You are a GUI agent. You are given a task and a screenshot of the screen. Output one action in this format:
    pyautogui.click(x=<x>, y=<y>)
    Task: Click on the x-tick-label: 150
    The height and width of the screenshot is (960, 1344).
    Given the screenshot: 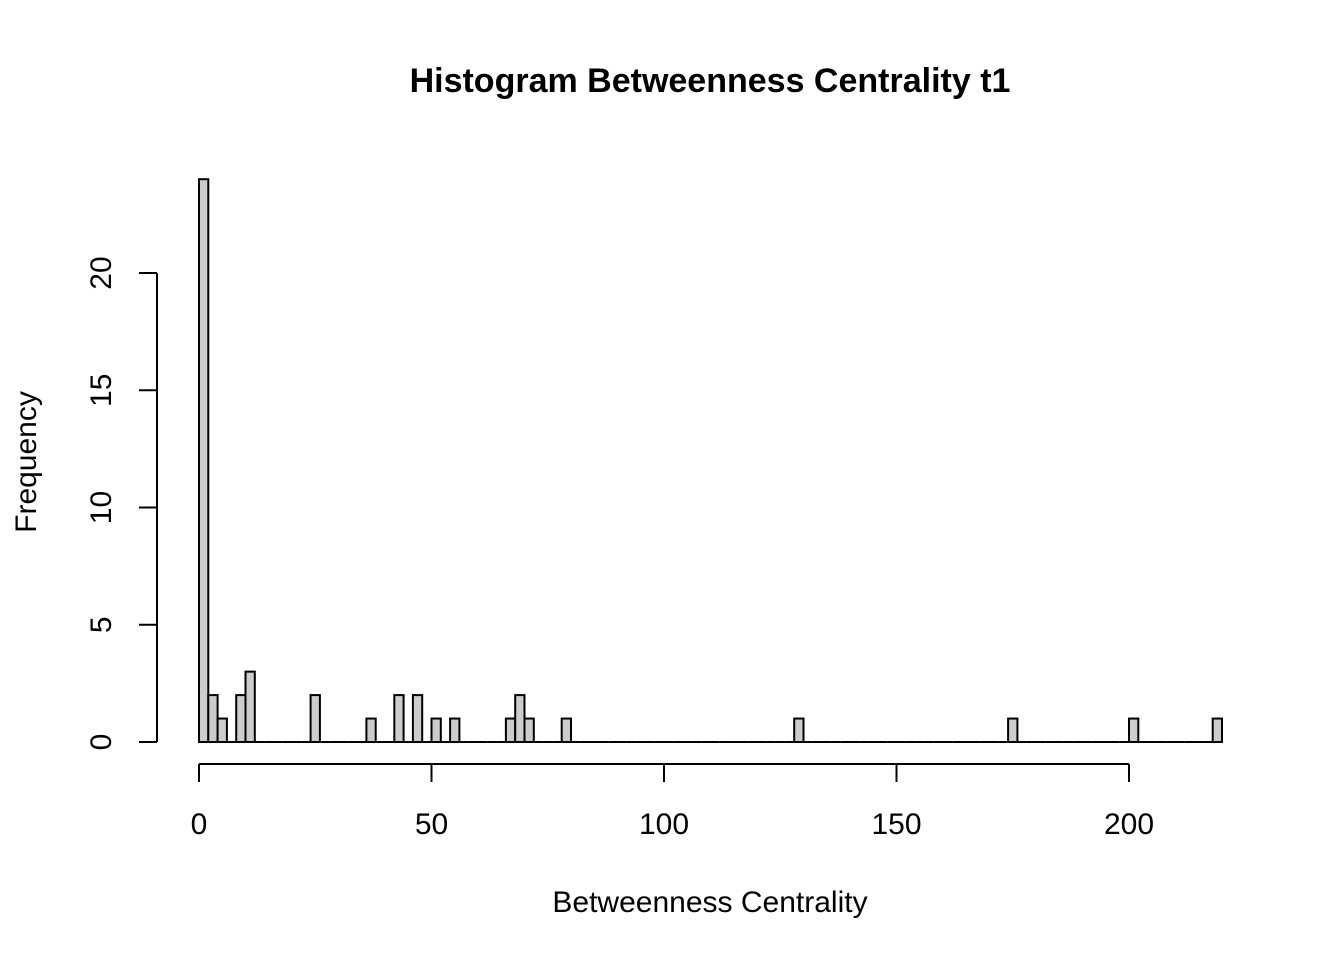 What is the action you would take?
    pyautogui.click(x=896, y=824)
    